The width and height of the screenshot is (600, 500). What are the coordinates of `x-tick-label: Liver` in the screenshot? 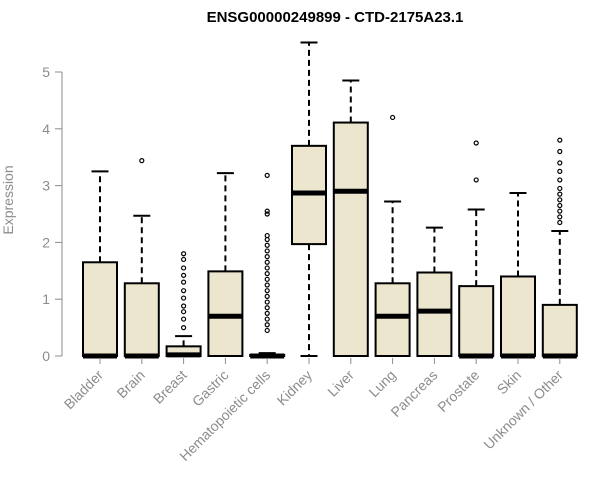 It's located at (340, 383).